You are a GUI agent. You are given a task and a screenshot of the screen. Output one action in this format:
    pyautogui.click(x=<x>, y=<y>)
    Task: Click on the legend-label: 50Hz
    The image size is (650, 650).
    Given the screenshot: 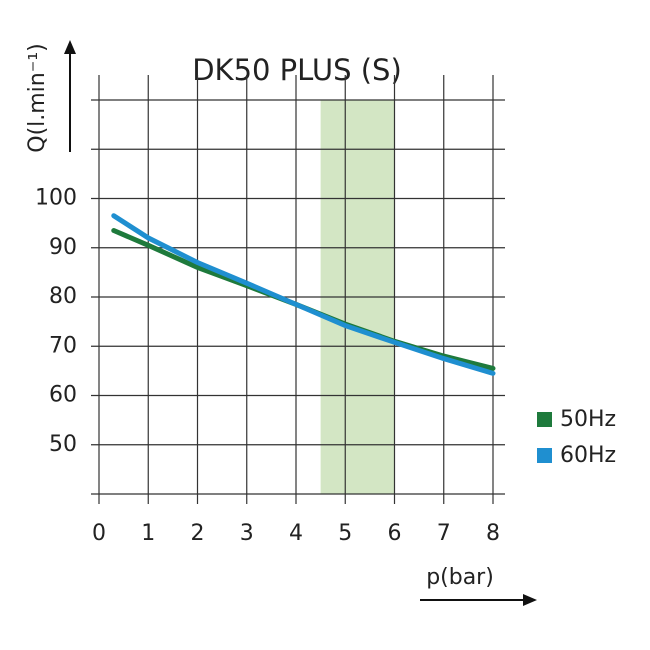 What is the action you would take?
    pyautogui.click(x=588, y=419)
    